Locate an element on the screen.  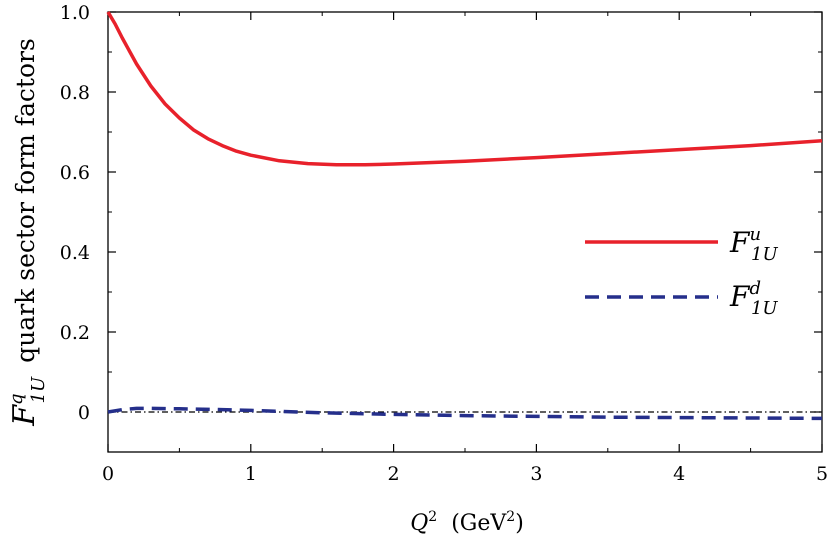
x-tick-label: 0 is located at coordinates (108, 474).